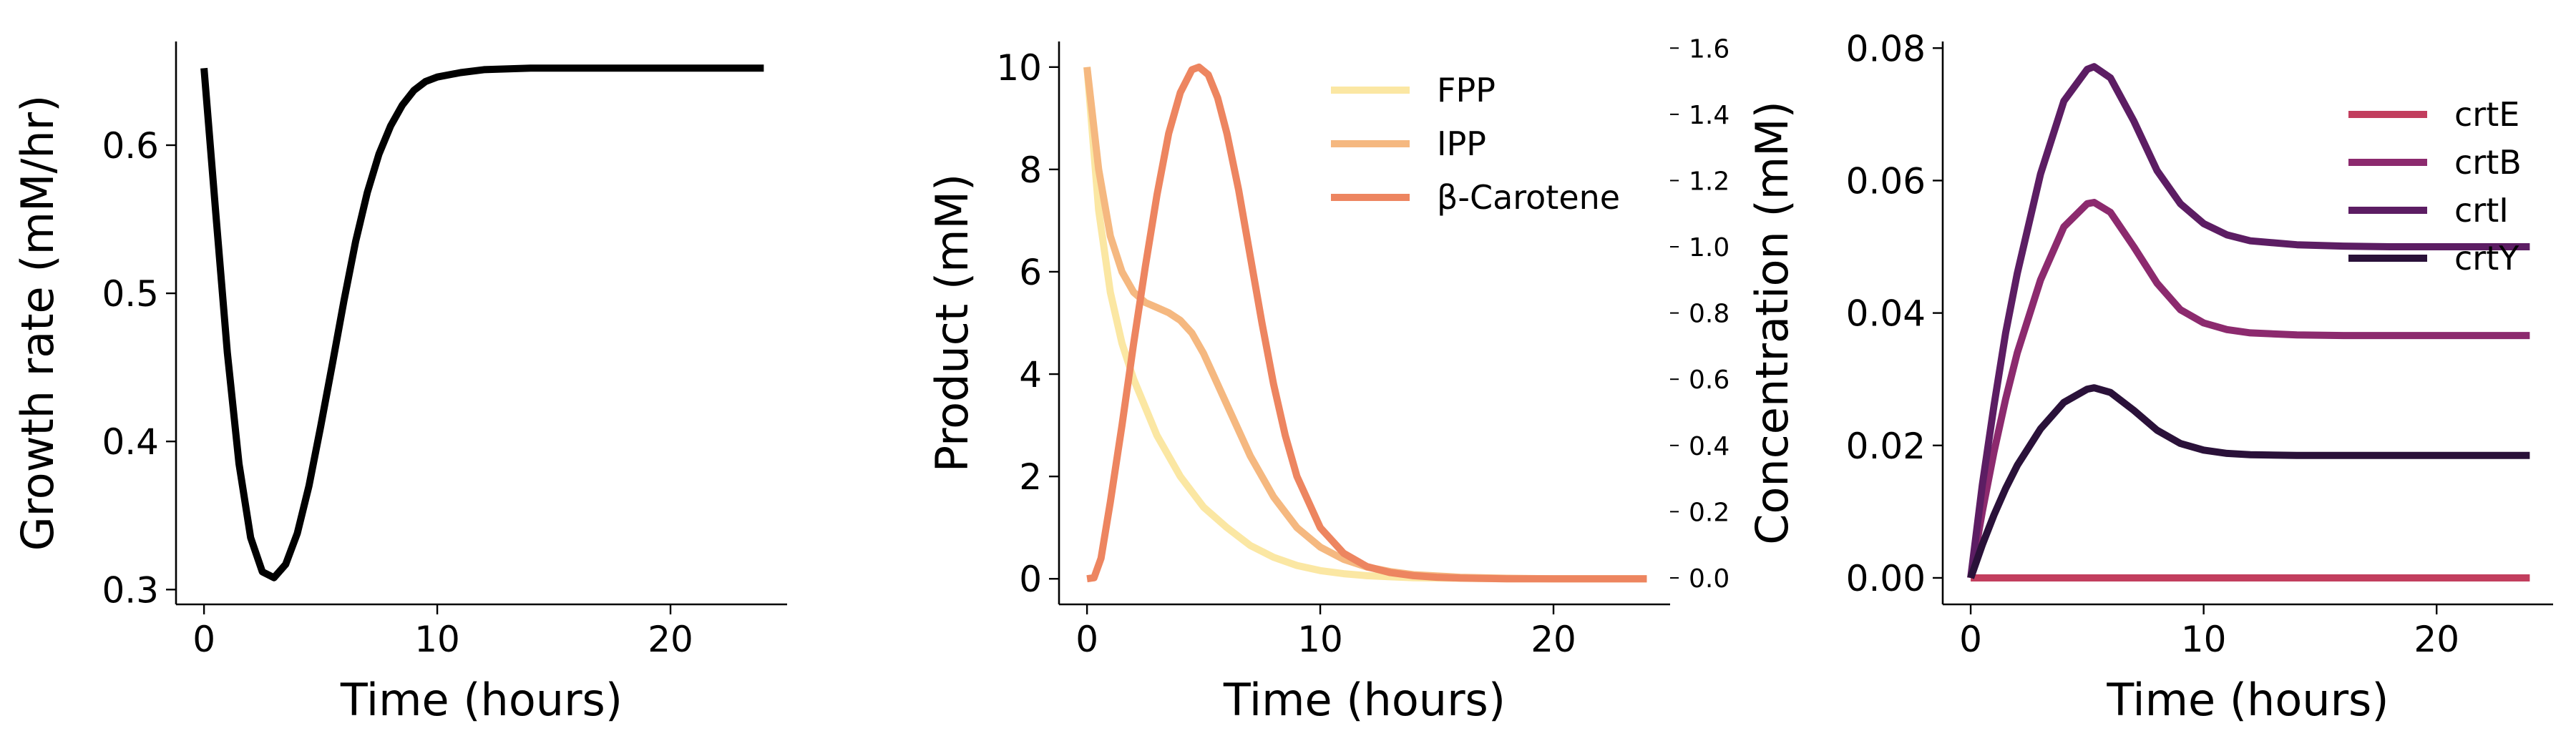 The height and width of the screenshot is (751, 2576). I want to click on y-tick-label: 0.3, so click(130, 590).